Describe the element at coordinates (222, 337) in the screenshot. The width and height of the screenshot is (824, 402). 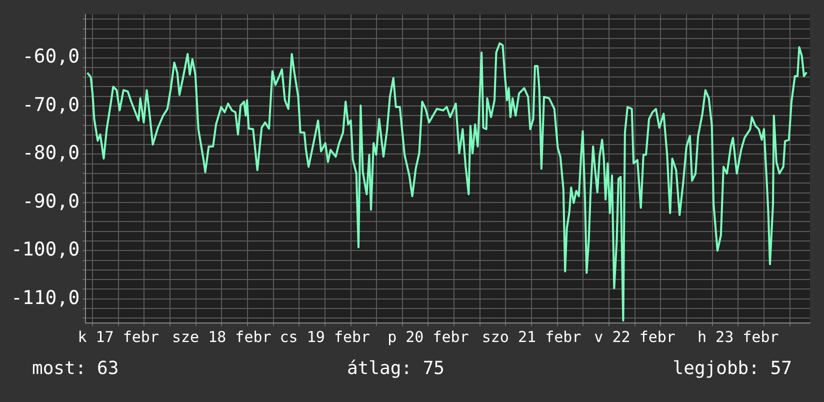
I see `x-tick-label: sze 18 febr` at that location.